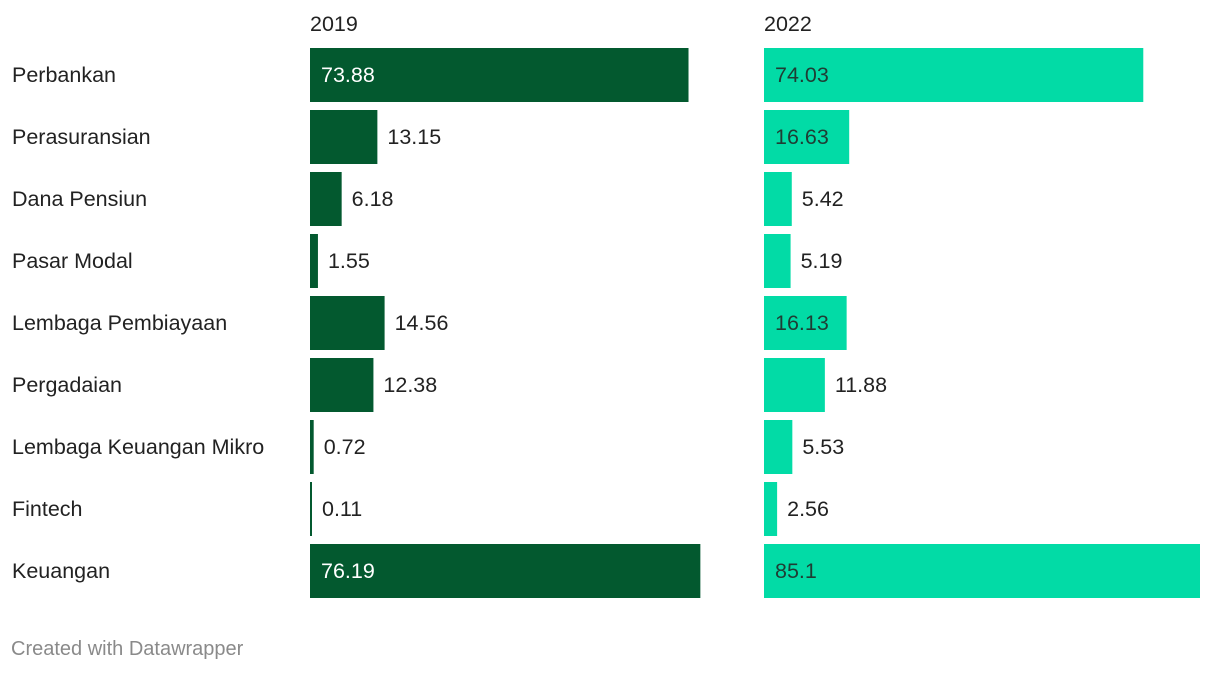 The image size is (1220, 674). What do you see at coordinates (342, 385) in the screenshot?
I see `bar-2019-pergadaian` at bounding box center [342, 385].